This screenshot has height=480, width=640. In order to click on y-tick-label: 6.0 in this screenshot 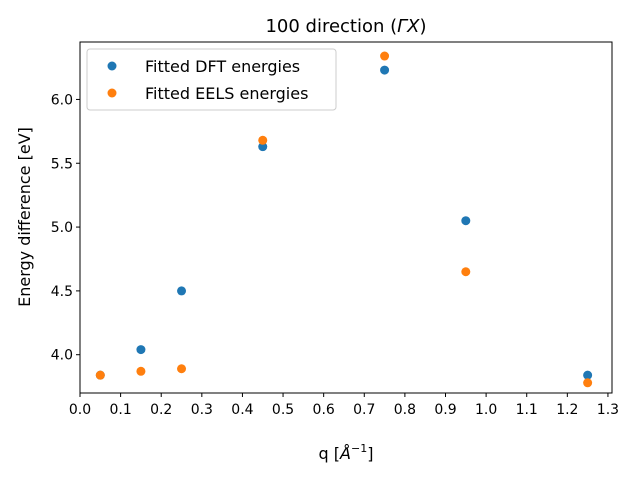, I will do `click(62, 100)`.